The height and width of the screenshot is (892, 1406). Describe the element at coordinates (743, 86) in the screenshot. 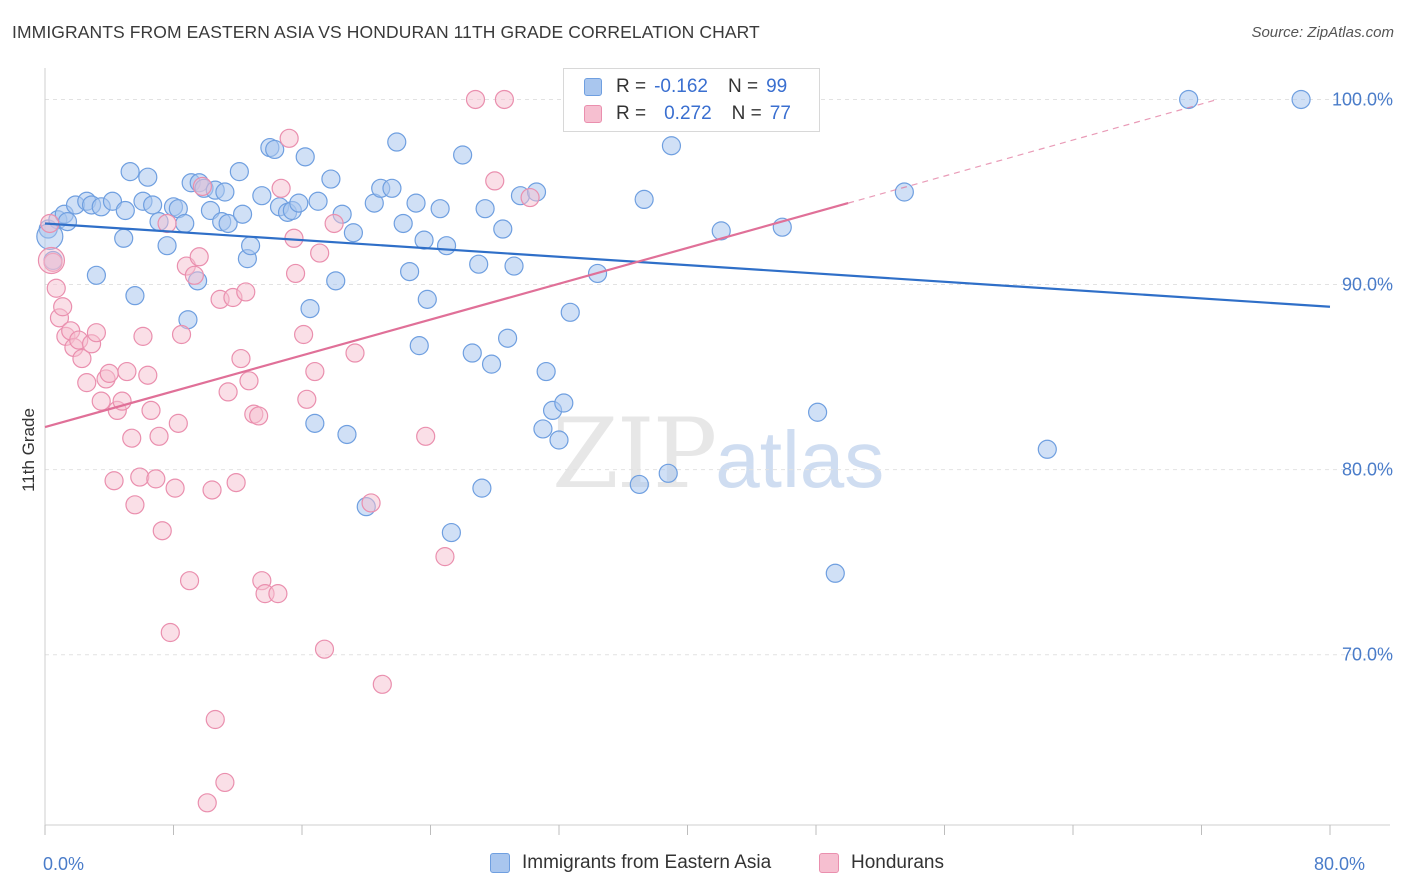

I see `legend-n-label-blue: N =` at that location.